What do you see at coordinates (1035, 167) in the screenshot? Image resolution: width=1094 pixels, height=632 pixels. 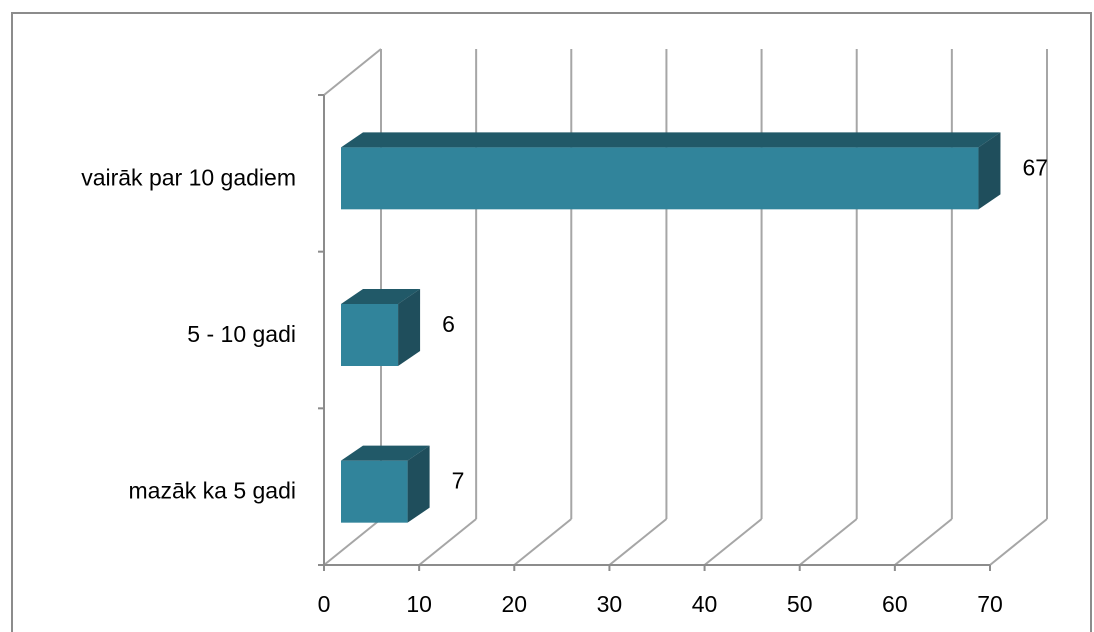 I see `data-label: 67` at bounding box center [1035, 167].